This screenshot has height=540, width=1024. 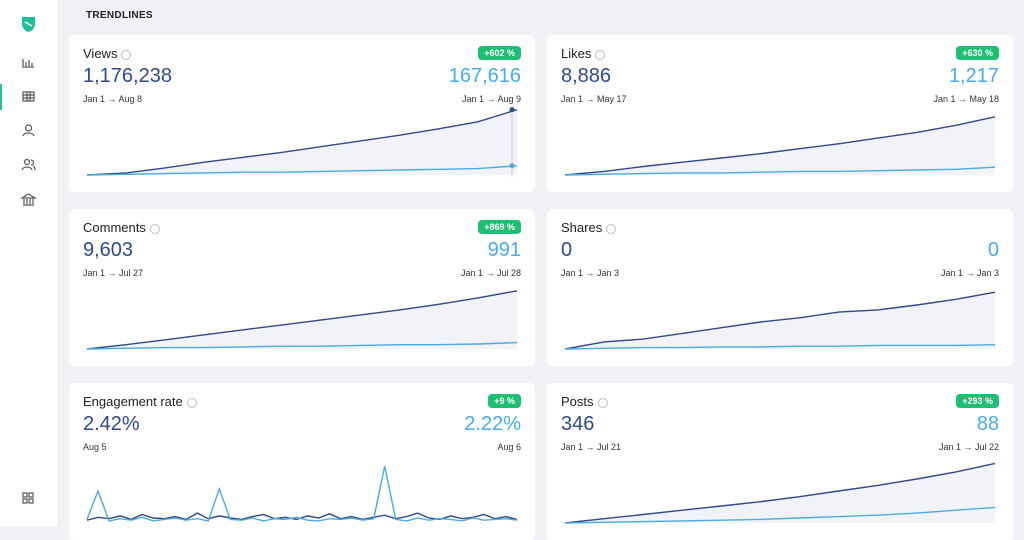 What do you see at coordinates (567, 250) in the screenshot?
I see `current-value: 0` at bounding box center [567, 250].